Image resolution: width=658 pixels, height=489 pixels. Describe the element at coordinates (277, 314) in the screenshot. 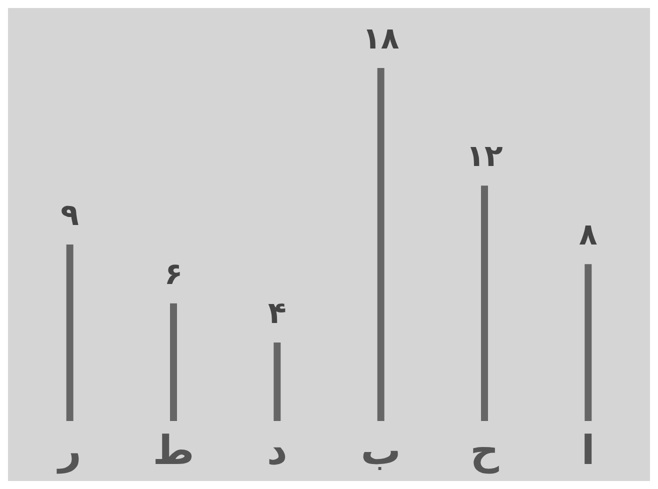

I see `data-label: ۴` at that location.